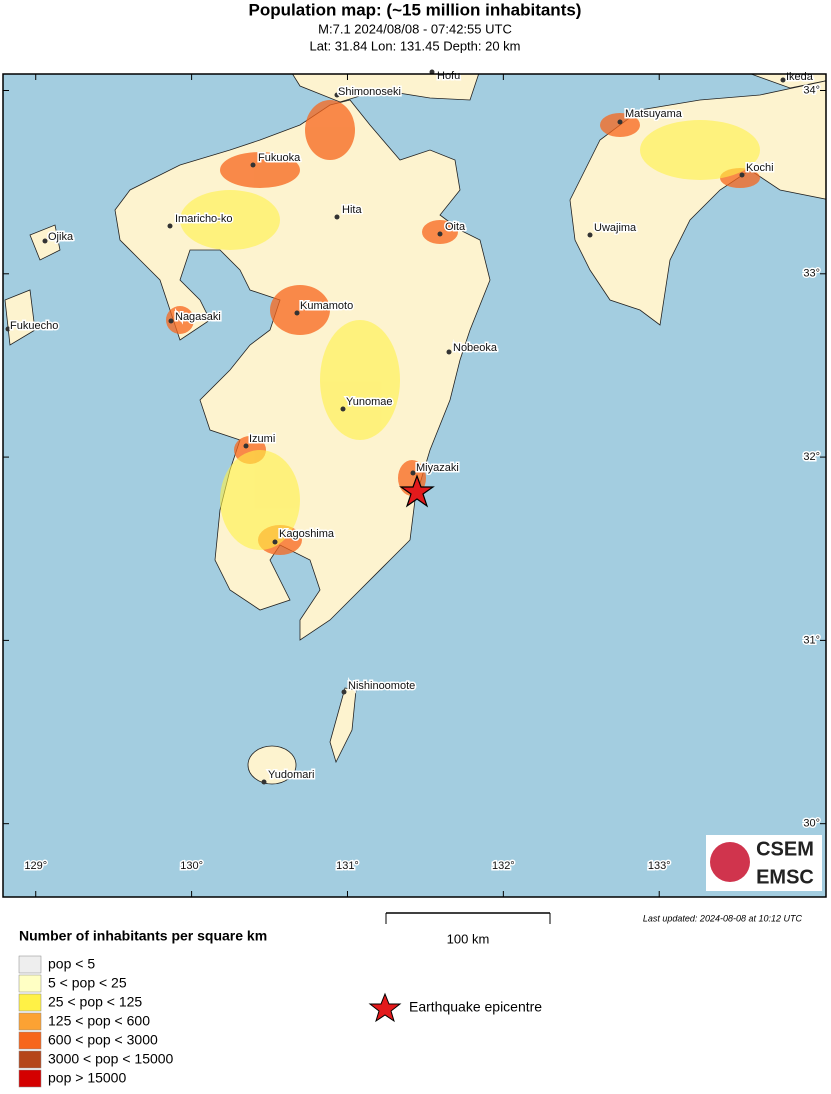 The image size is (831, 1094). What do you see at coordinates (143, 936) in the screenshot?
I see `legend-title: Number of inhabitants per square km` at bounding box center [143, 936].